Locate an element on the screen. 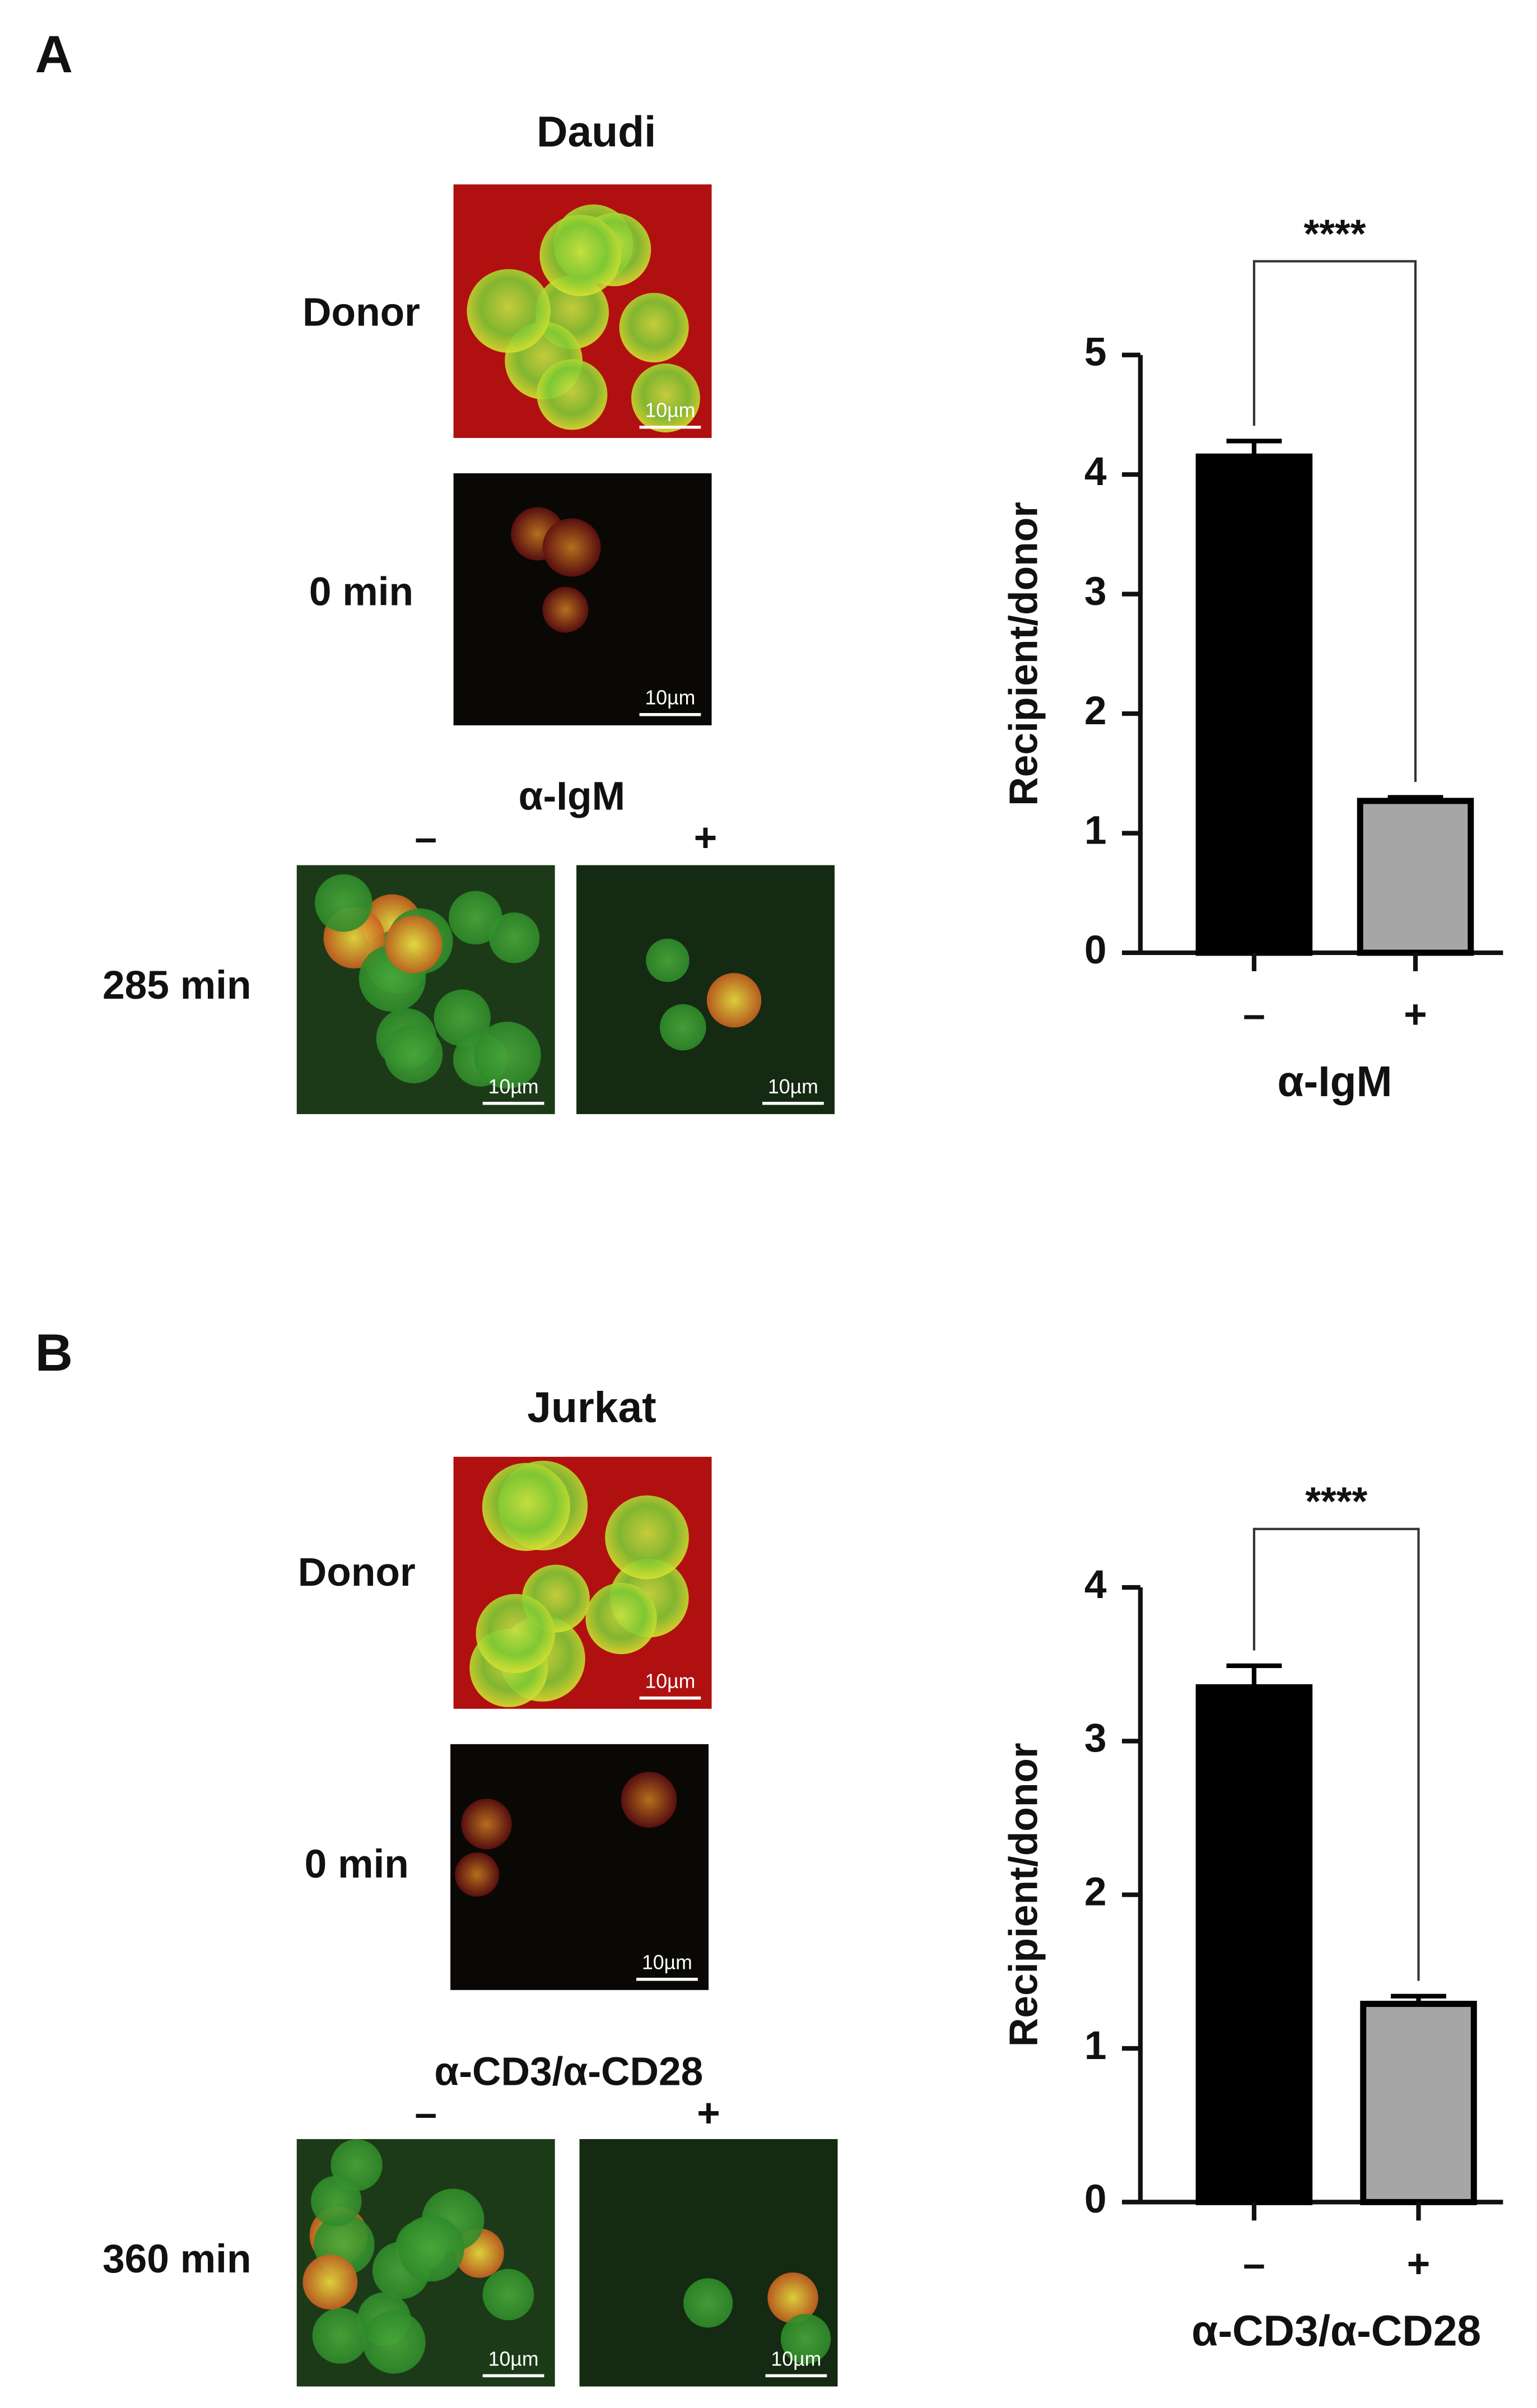  time-label: 285 min is located at coordinates (177, 985).